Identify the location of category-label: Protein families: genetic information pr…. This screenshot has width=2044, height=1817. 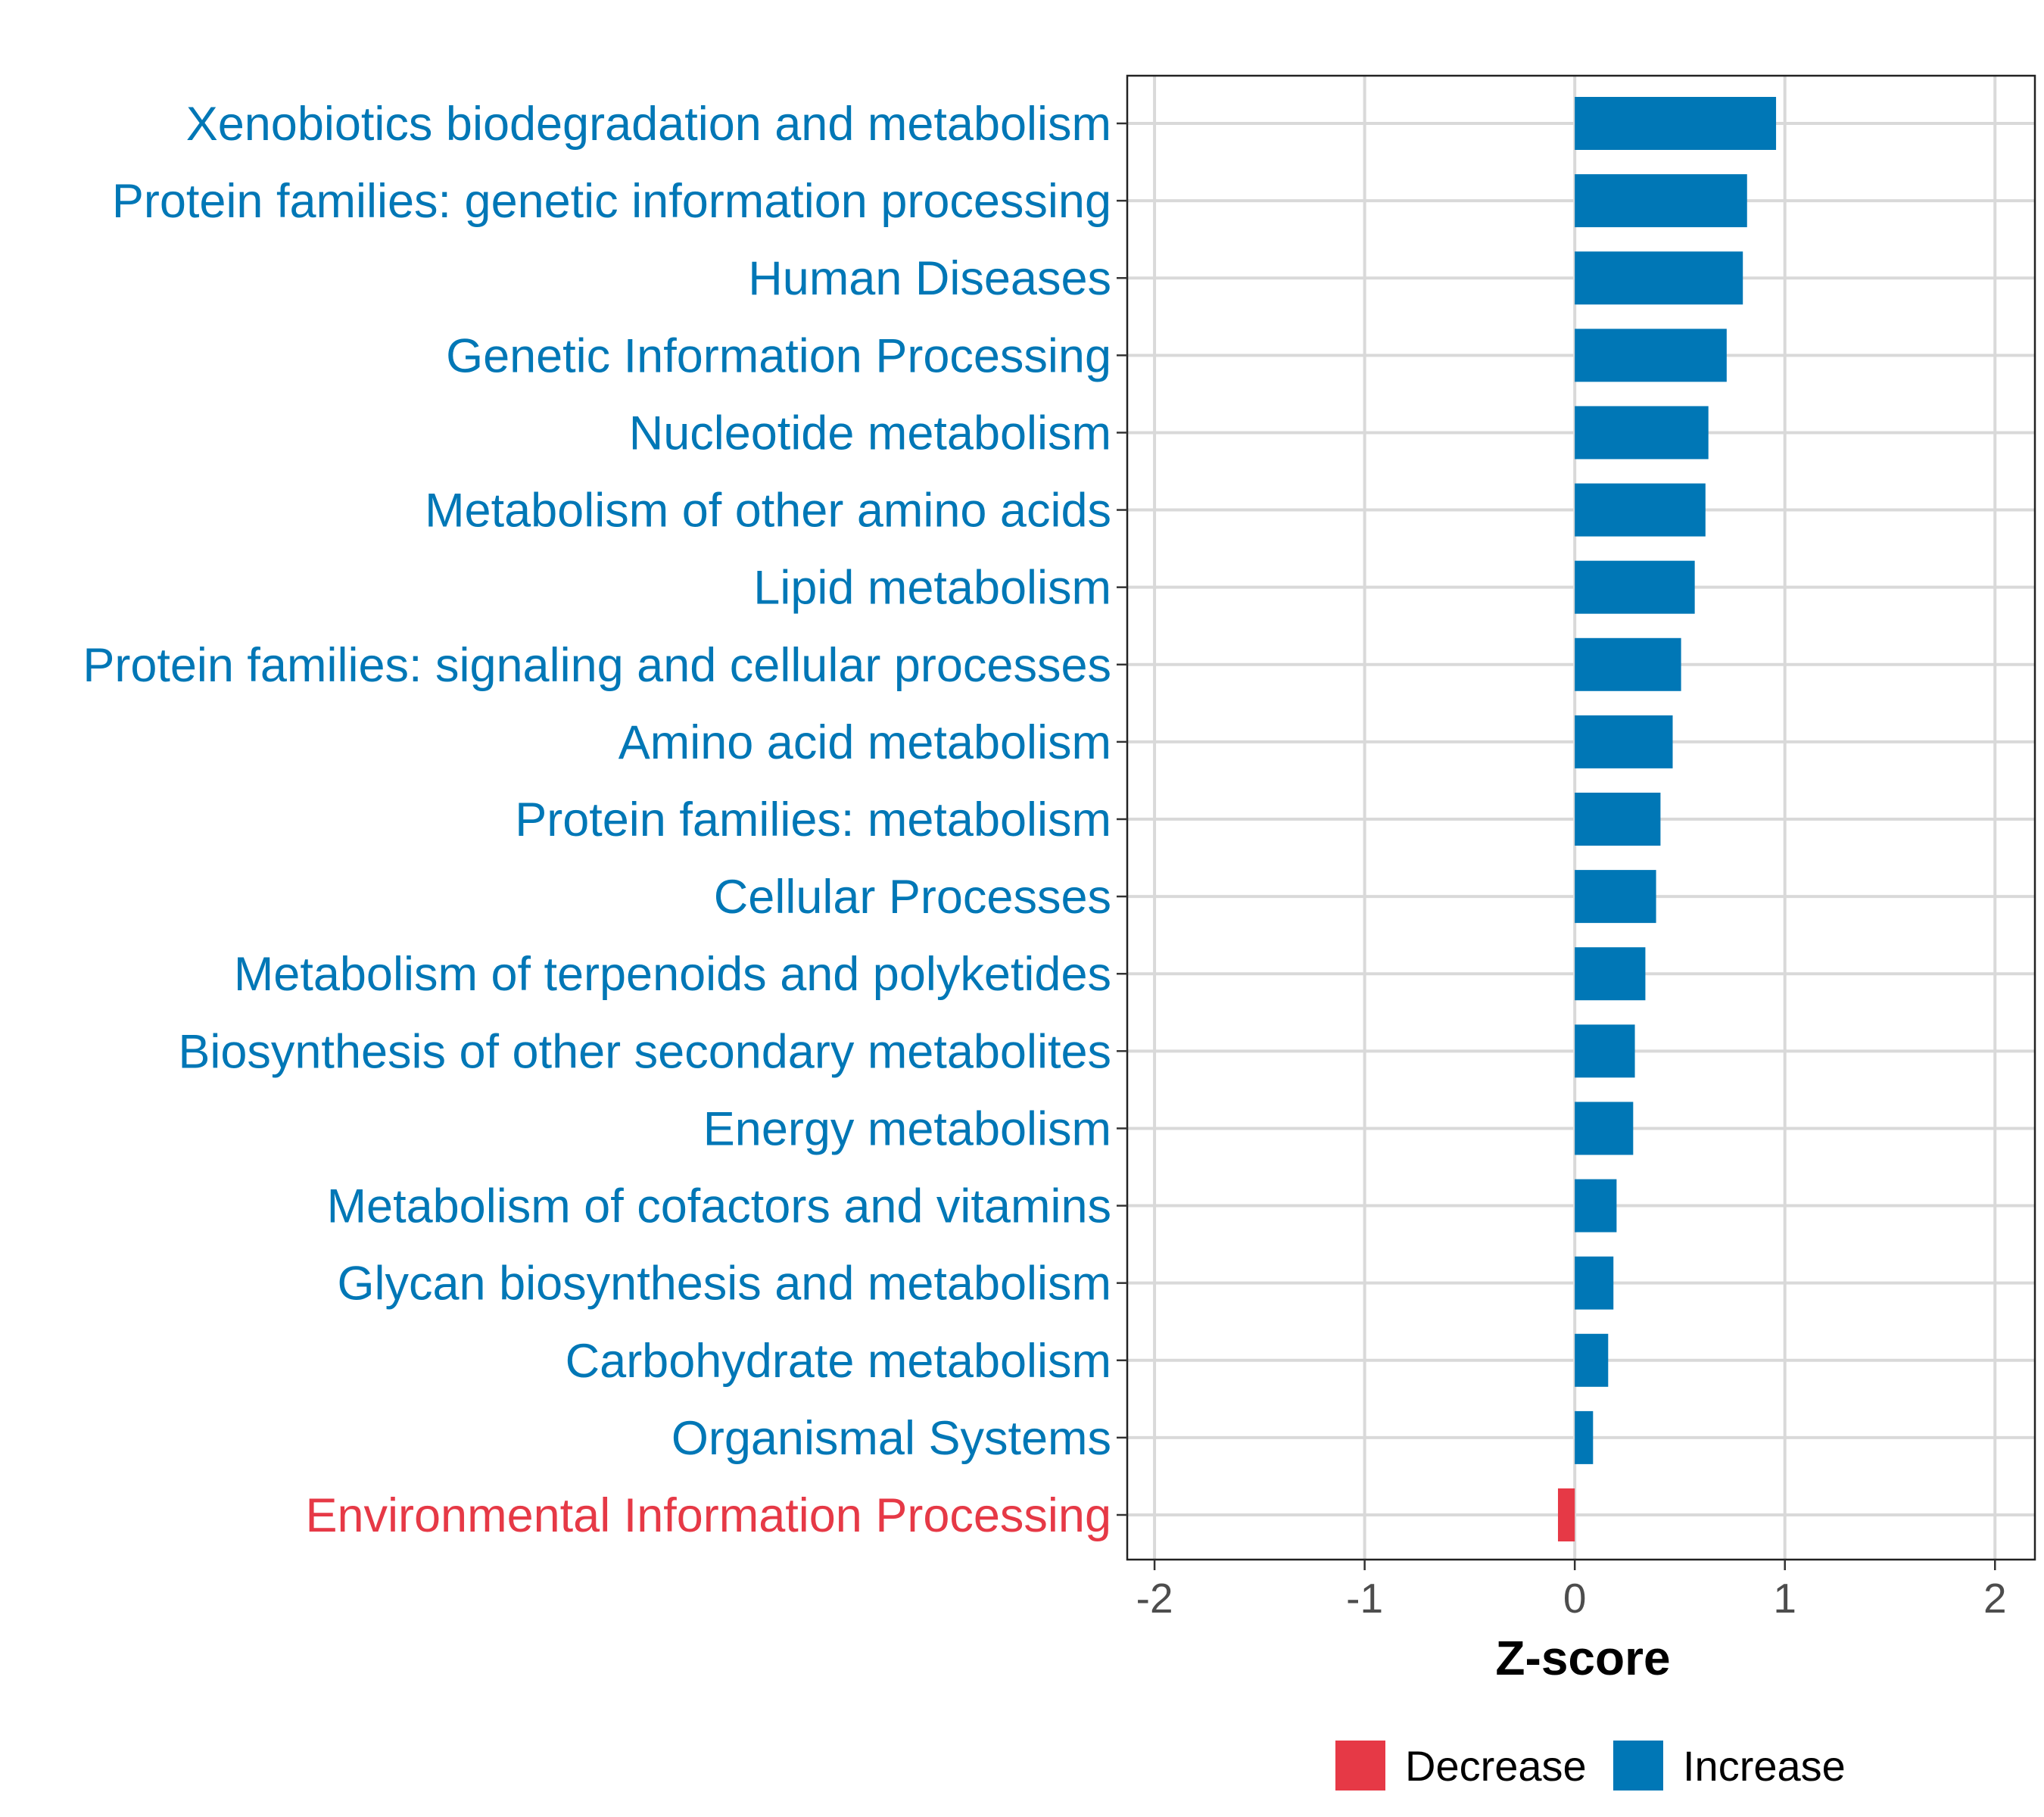
(611, 201).